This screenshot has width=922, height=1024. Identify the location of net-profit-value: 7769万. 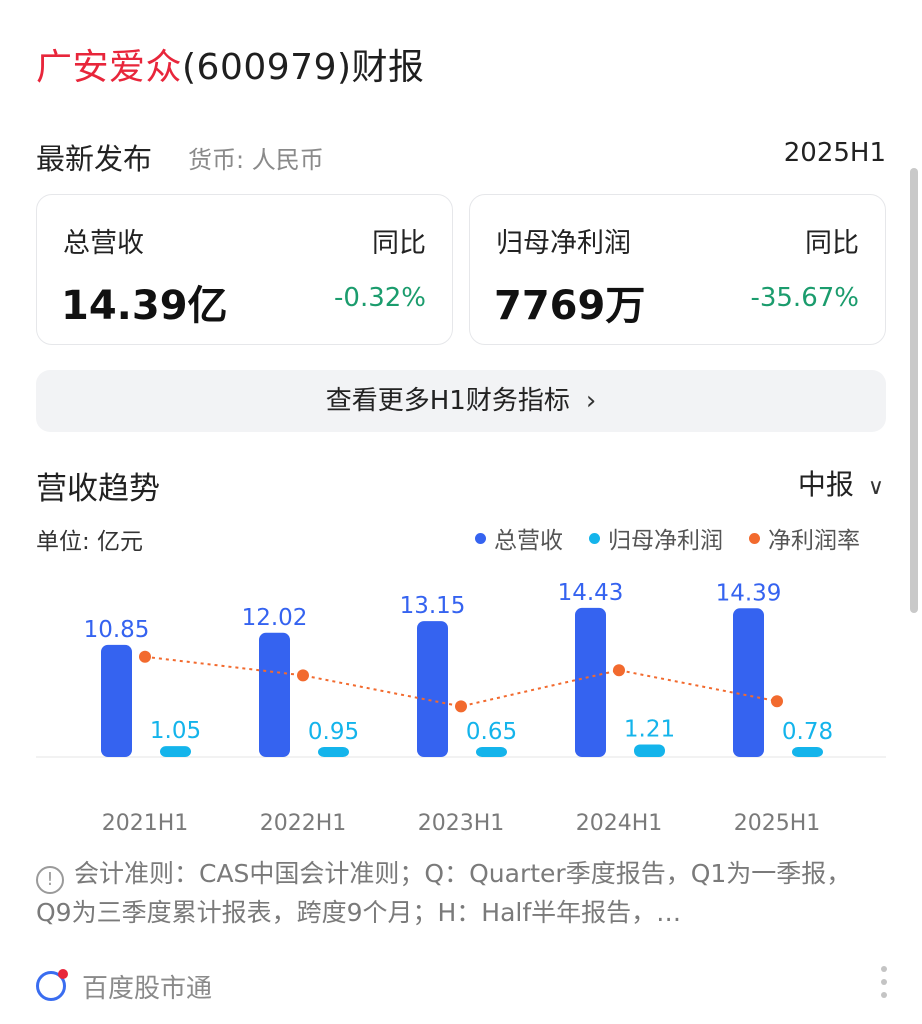
(570, 306).